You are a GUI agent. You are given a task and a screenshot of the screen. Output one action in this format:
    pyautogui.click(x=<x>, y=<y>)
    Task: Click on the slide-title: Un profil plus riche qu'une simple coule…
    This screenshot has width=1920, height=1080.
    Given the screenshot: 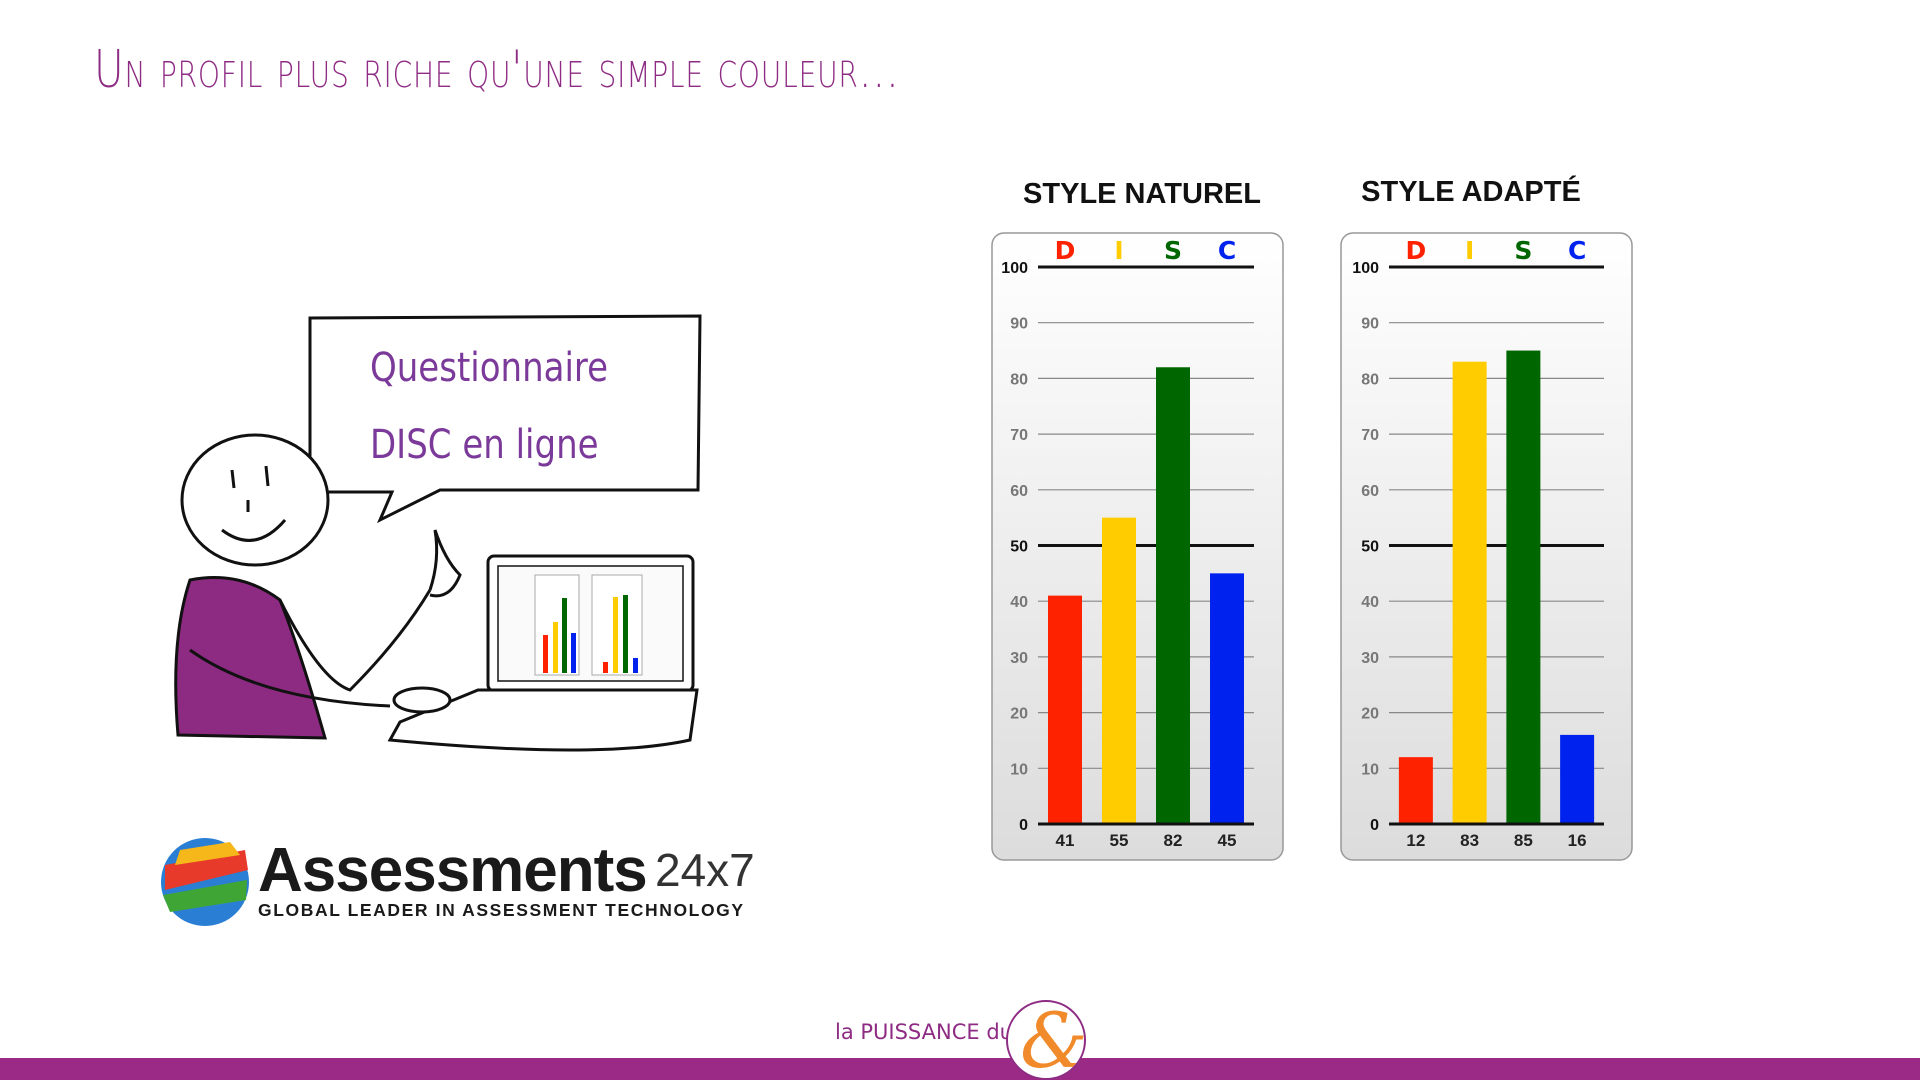 What is the action you would take?
    pyautogui.click(x=497, y=70)
    